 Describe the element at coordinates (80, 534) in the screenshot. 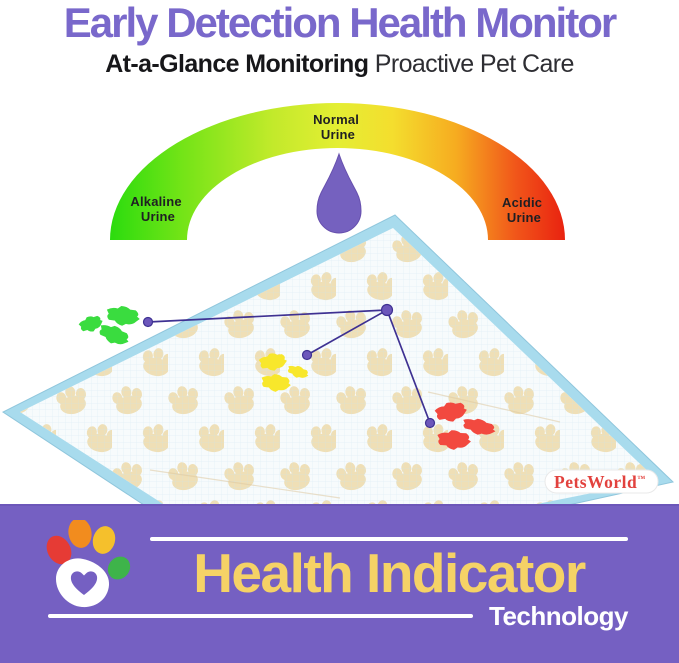

I see `paw-toe-orange` at that location.